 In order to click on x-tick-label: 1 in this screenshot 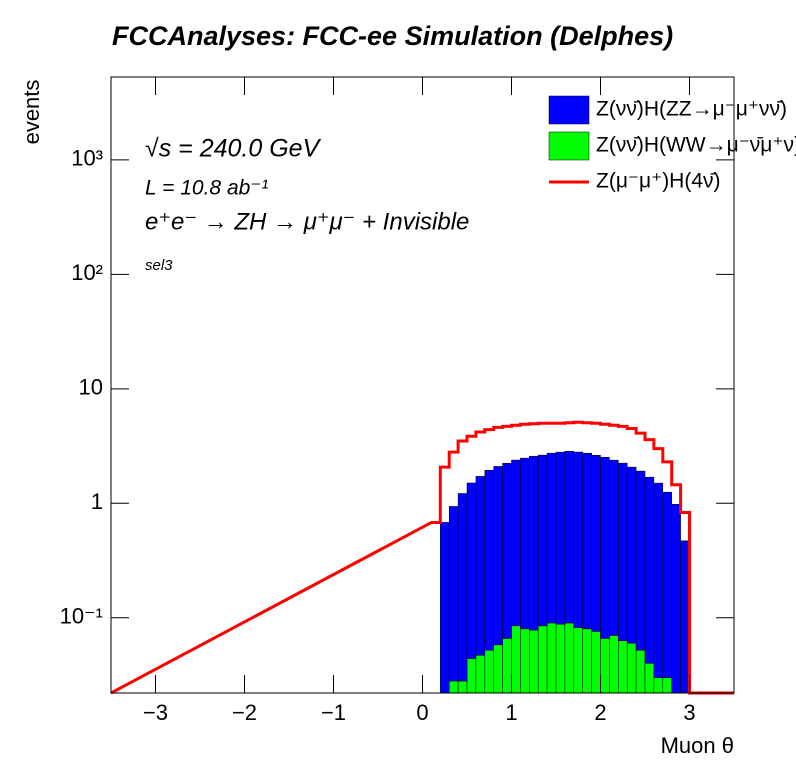, I will do `click(511, 712)`.